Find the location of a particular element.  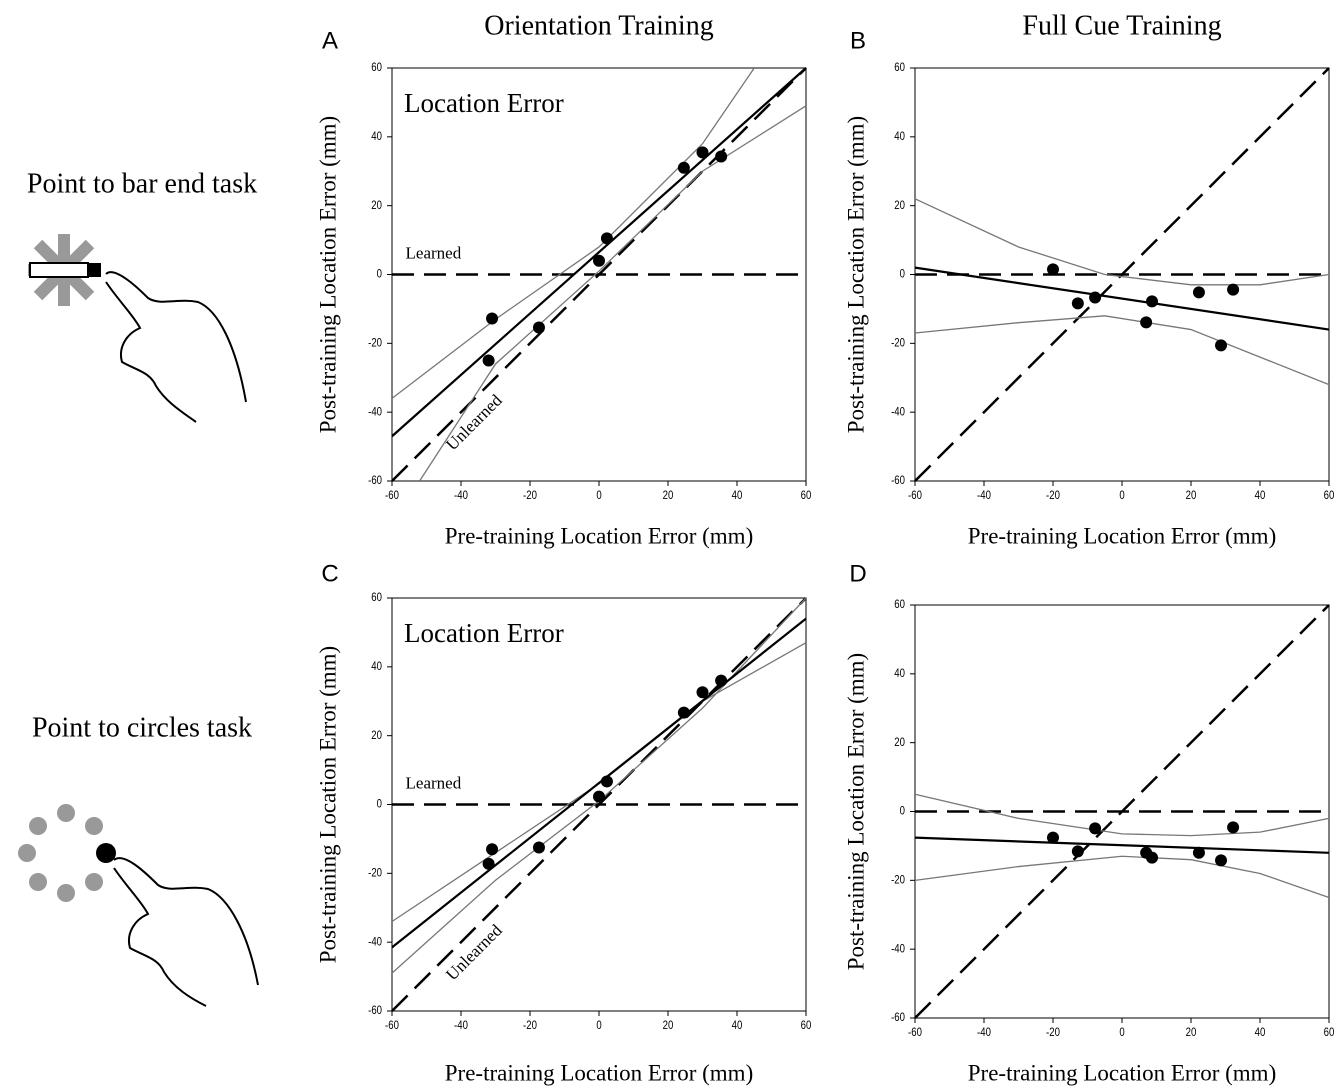

bar is located at coordinates (59, 270).